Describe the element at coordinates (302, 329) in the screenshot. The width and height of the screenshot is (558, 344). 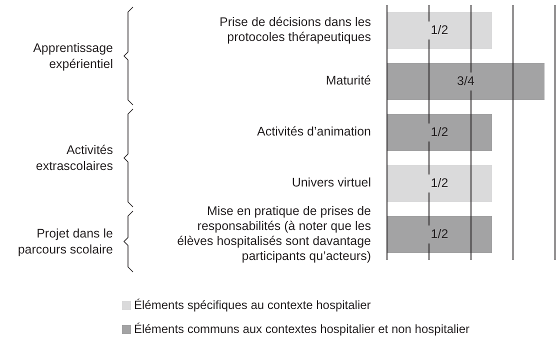
I see `legend-label: Éléments communs aux contextes hospitalier et non hospitalier` at that location.